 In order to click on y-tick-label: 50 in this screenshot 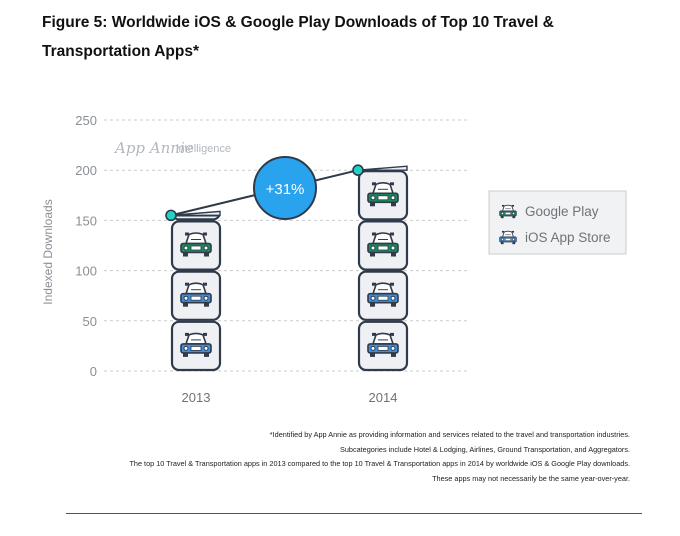, I will do `click(90, 321)`.